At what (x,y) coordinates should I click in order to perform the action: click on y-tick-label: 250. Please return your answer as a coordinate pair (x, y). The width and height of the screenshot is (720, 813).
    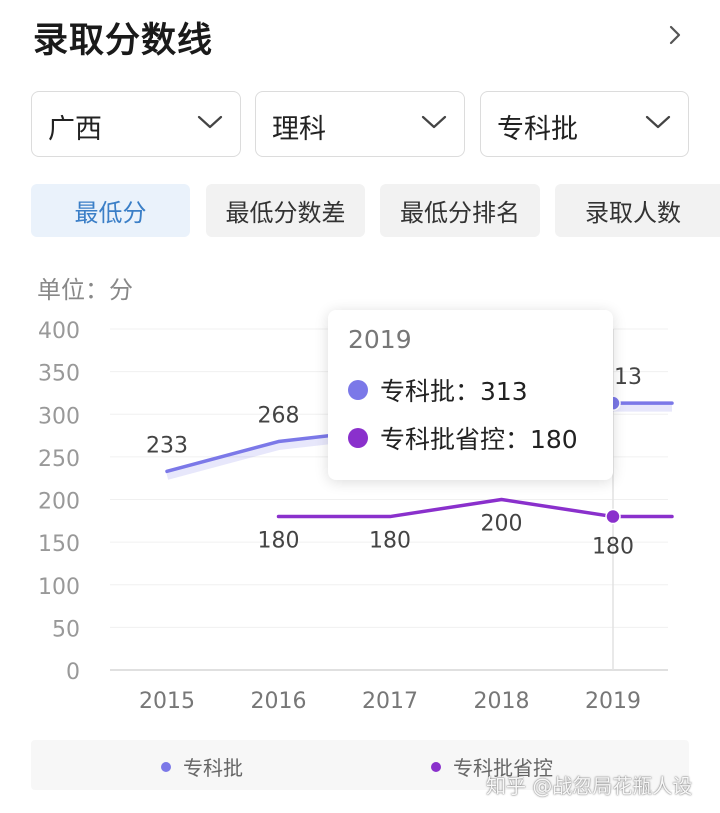
    Looking at the image, I should click on (59, 459).